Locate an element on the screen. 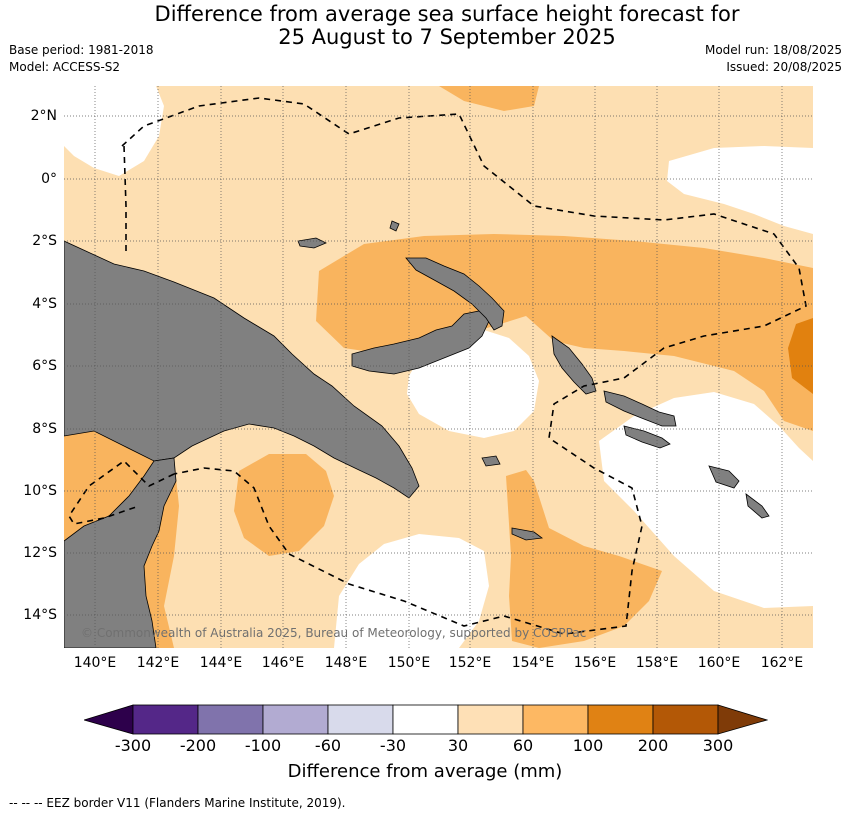 The image size is (850, 816). colorbar-title: Difference from average (mm) is located at coordinates (425, 771).